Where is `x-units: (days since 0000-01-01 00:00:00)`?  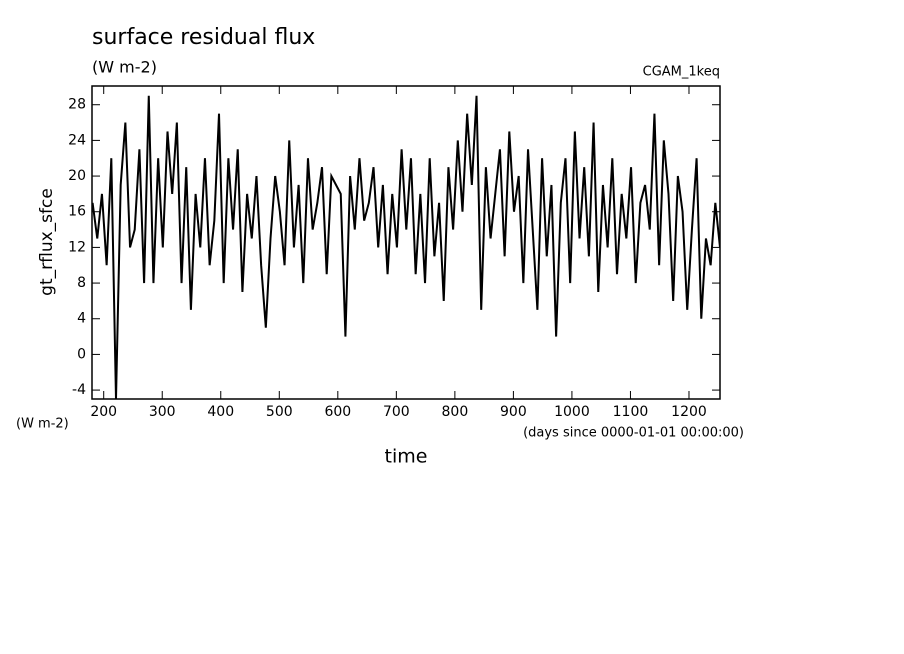 x-units: (days since 0000-01-01 00:00:00) is located at coordinates (633, 433).